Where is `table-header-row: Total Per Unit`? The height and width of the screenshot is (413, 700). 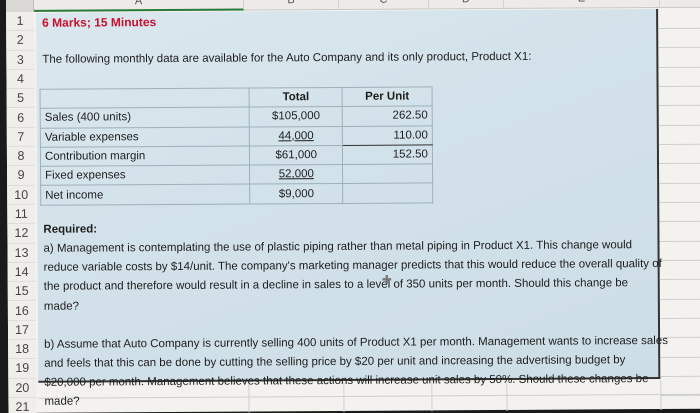
table-header-row: Total Per Unit is located at coordinates (236, 97).